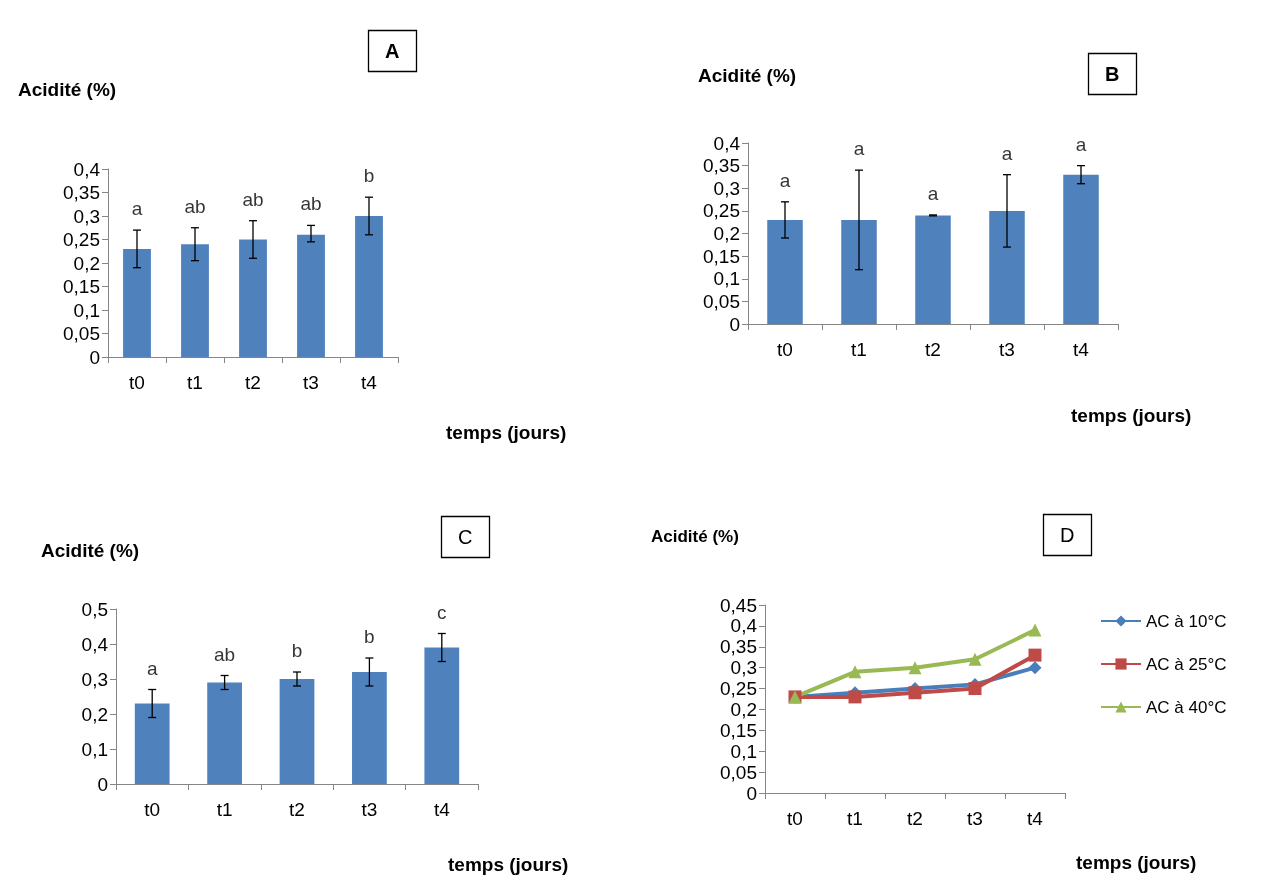 This screenshot has width=1263, height=882. I want to click on chart-title: A, so click(392, 51).